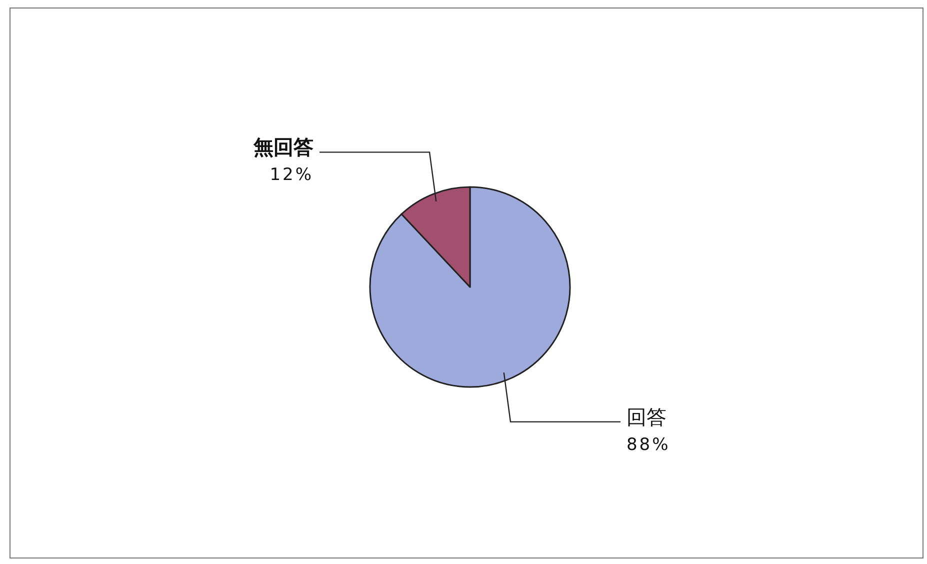  What do you see at coordinates (292, 175) in the screenshot?
I see `data-label: 12%` at bounding box center [292, 175].